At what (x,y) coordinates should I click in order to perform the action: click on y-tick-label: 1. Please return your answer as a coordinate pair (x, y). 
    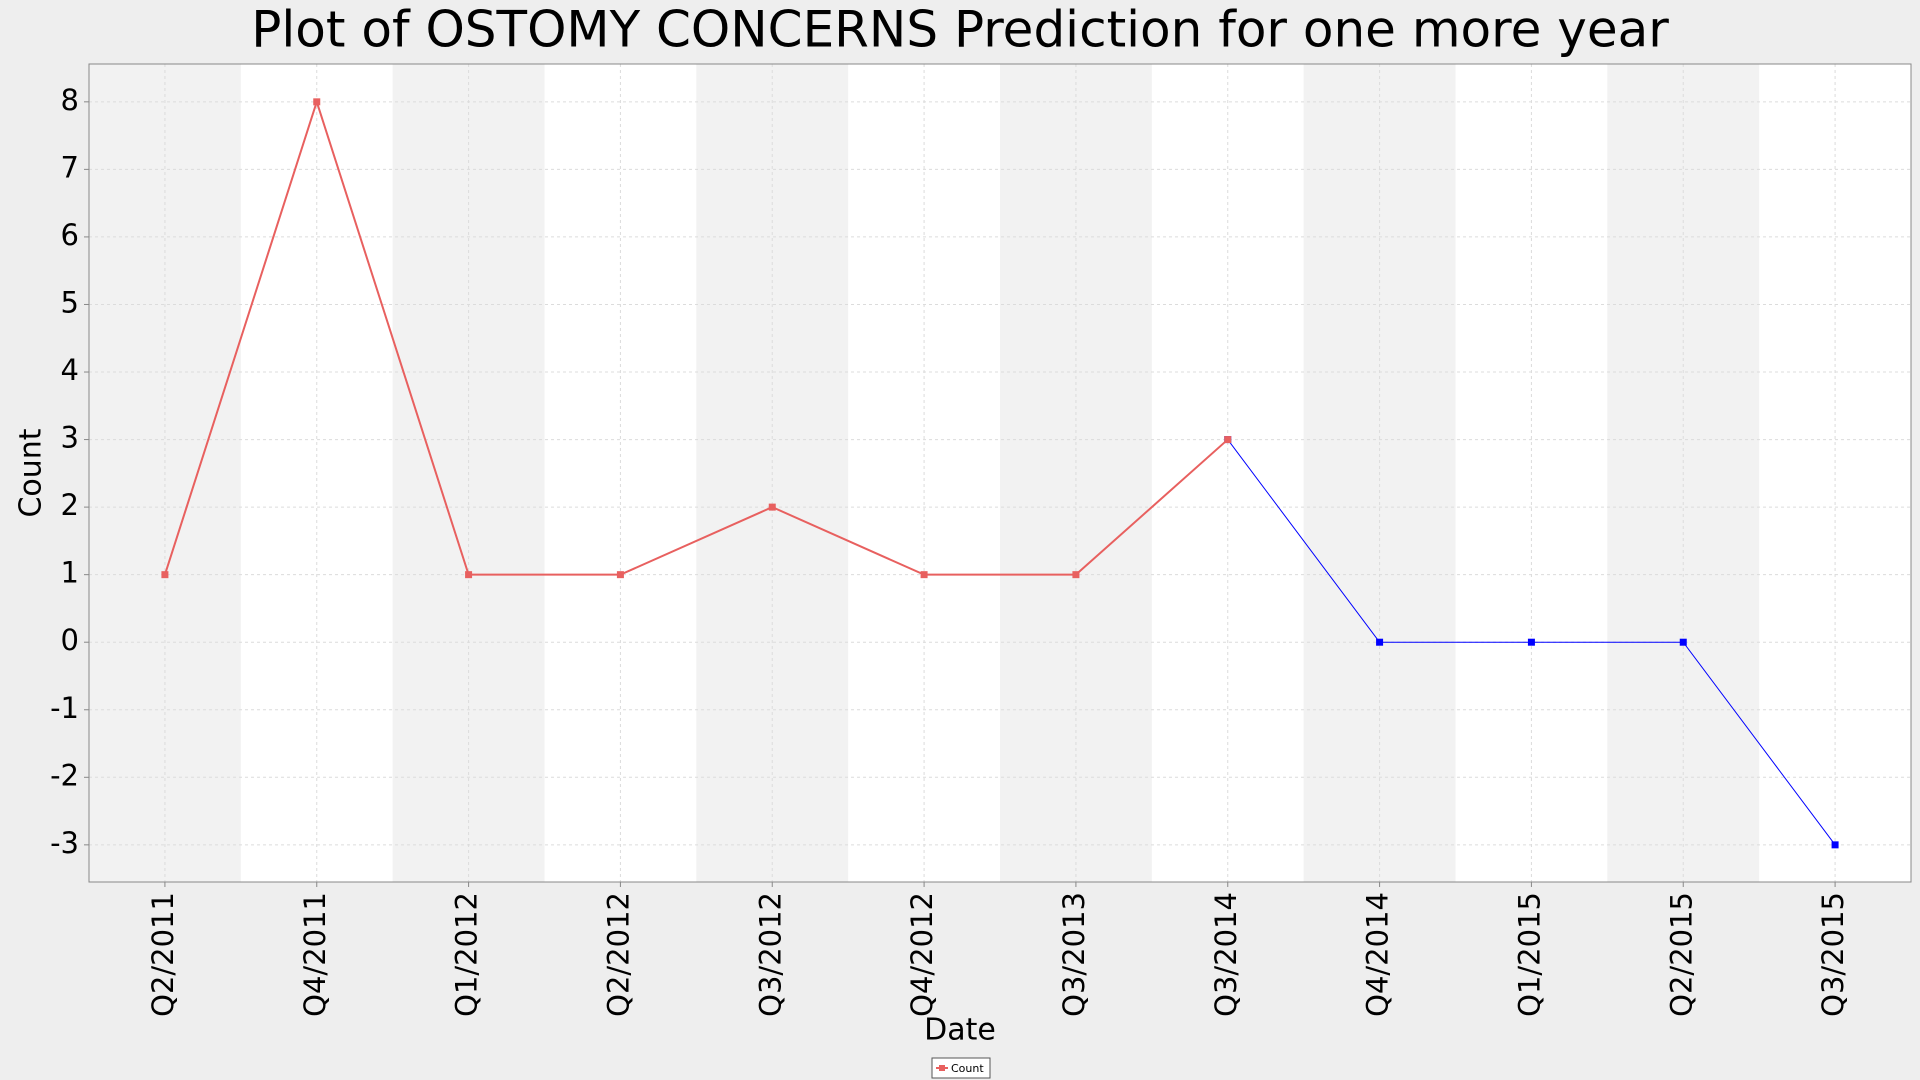
    Looking at the image, I should click on (70, 573).